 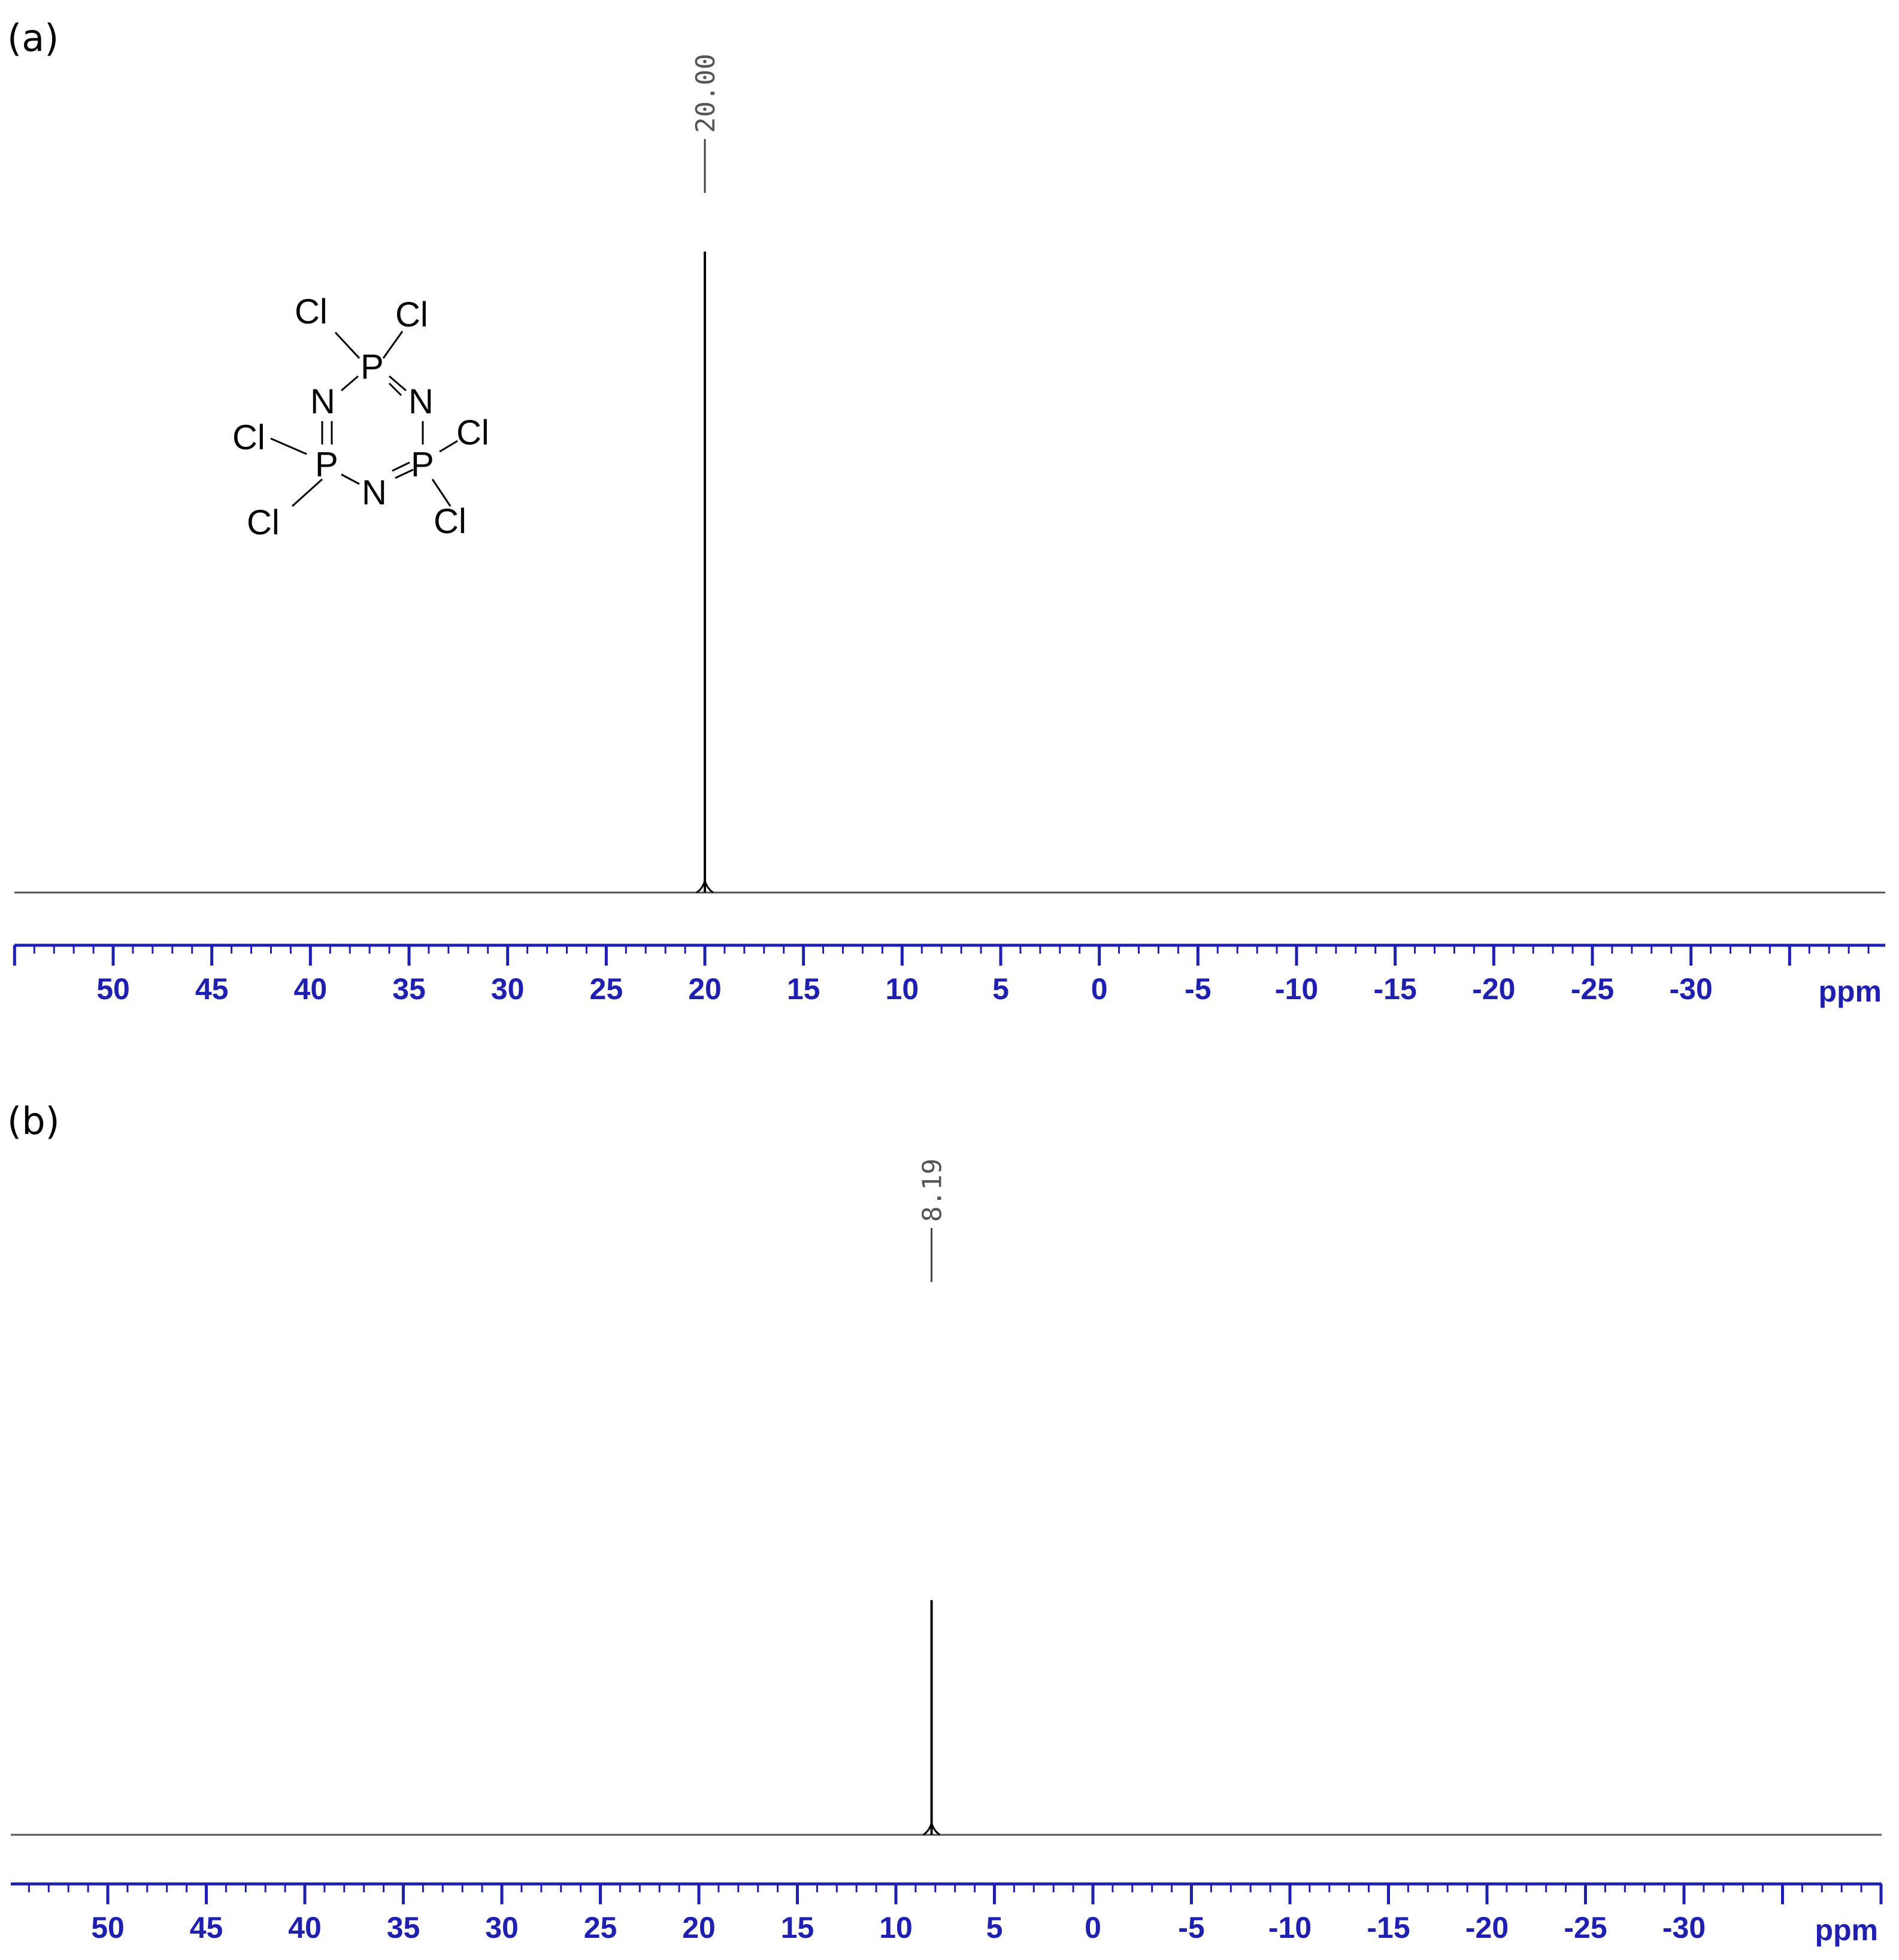 What do you see at coordinates (932, 1191) in the screenshot?
I see `peak-label: 8.19` at bounding box center [932, 1191].